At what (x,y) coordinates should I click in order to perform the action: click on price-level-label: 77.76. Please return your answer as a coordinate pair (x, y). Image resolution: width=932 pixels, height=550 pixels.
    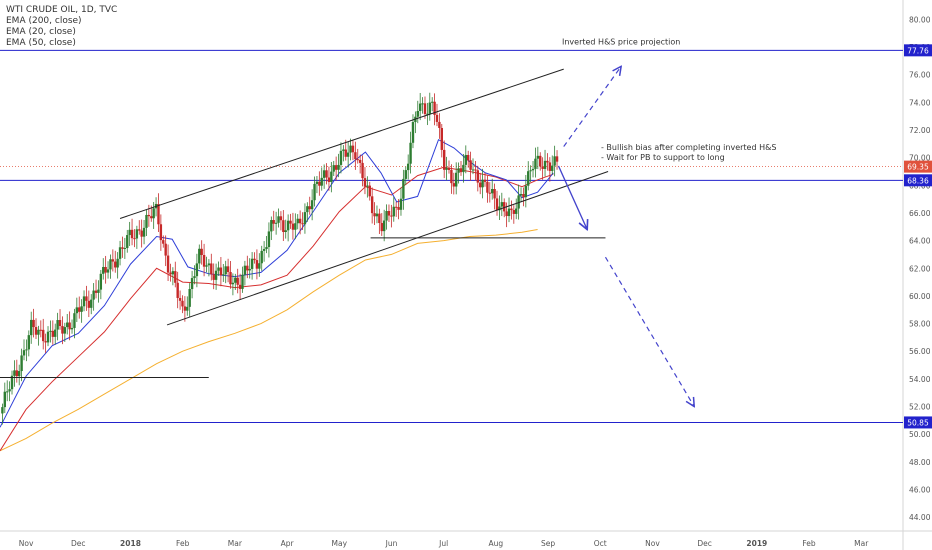
    Looking at the image, I should click on (918, 50).